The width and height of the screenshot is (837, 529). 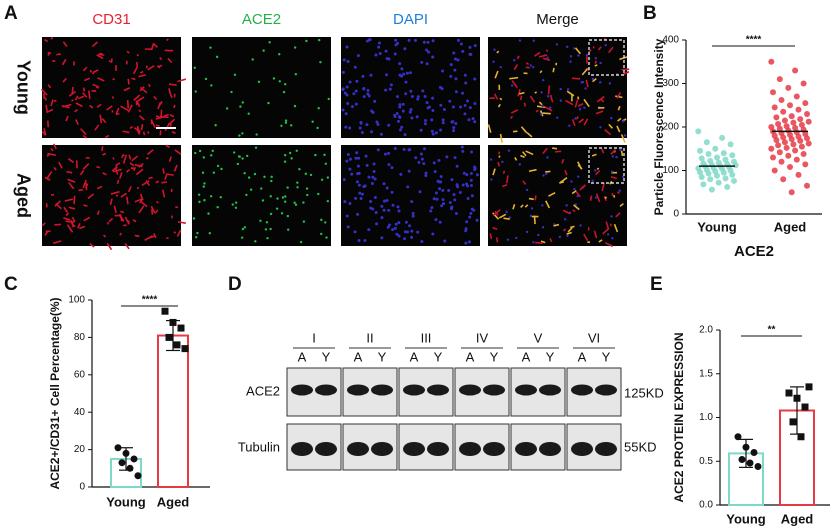 I want to click on y-axis-label: ACE2 PROTEIN EXPRESSION, so click(x=679, y=417).